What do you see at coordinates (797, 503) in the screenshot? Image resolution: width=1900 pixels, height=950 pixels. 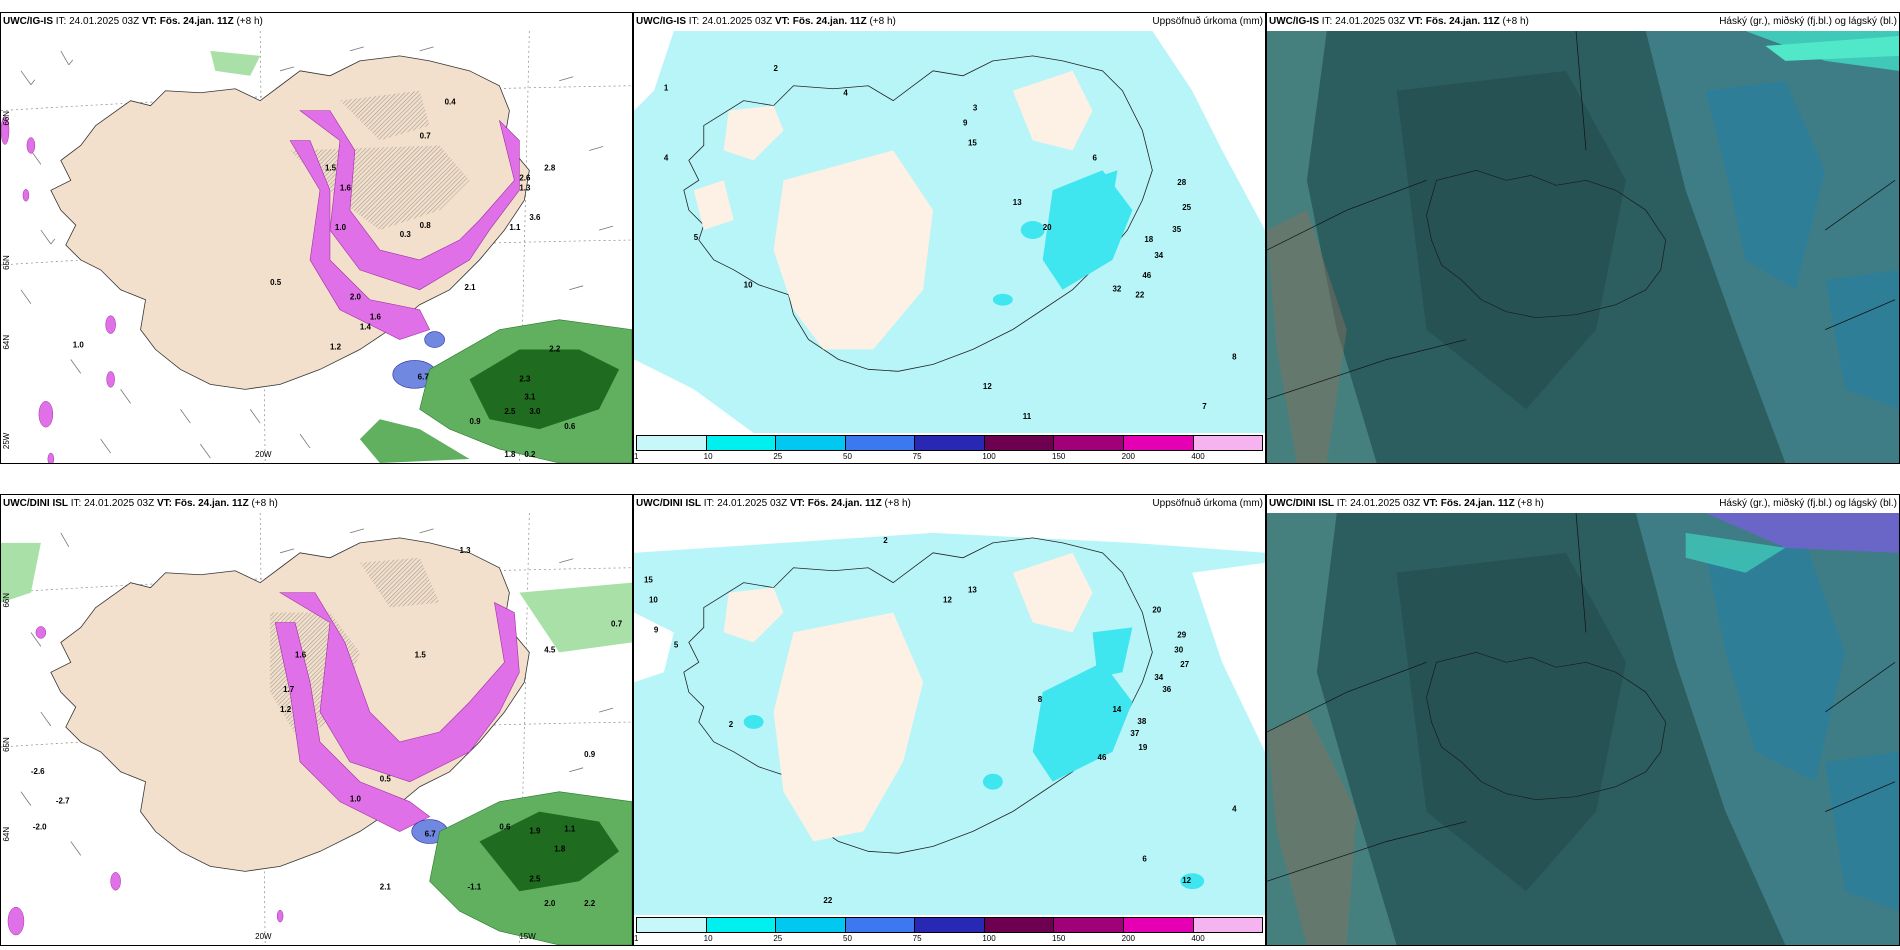 I see `valid-time-label: VT:` at bounding box center [797, 503].